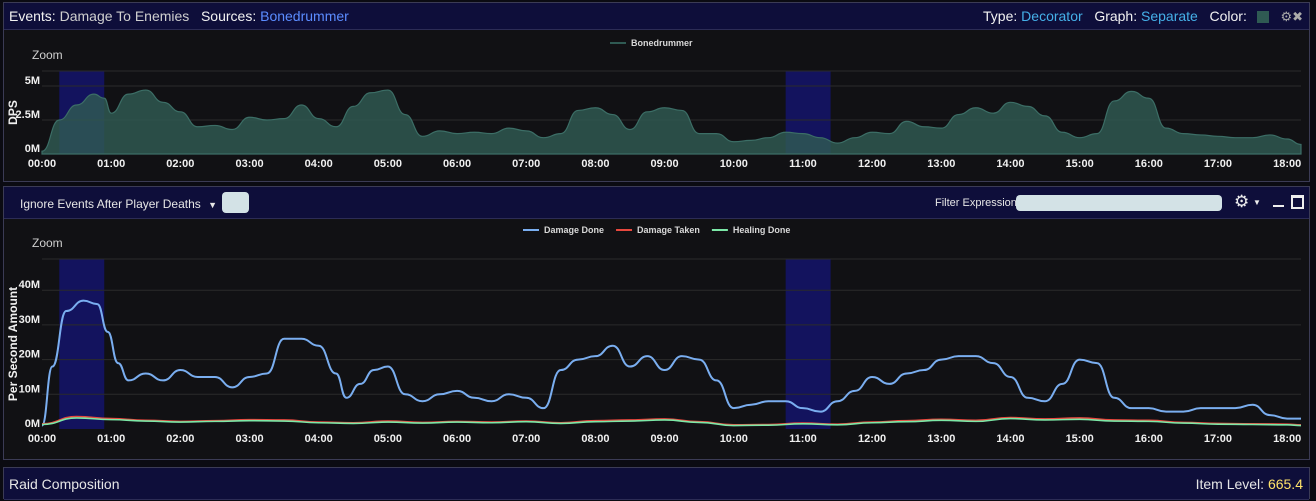 The height and width of the screenshot is (501, 1316). Describe the element at coordinates (1228, 16) in the screenshot. I see `color-label: Color:` at that location.